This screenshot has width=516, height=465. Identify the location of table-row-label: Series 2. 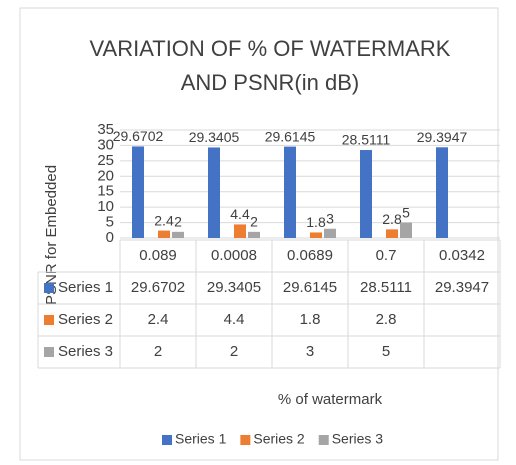
(85, 319).